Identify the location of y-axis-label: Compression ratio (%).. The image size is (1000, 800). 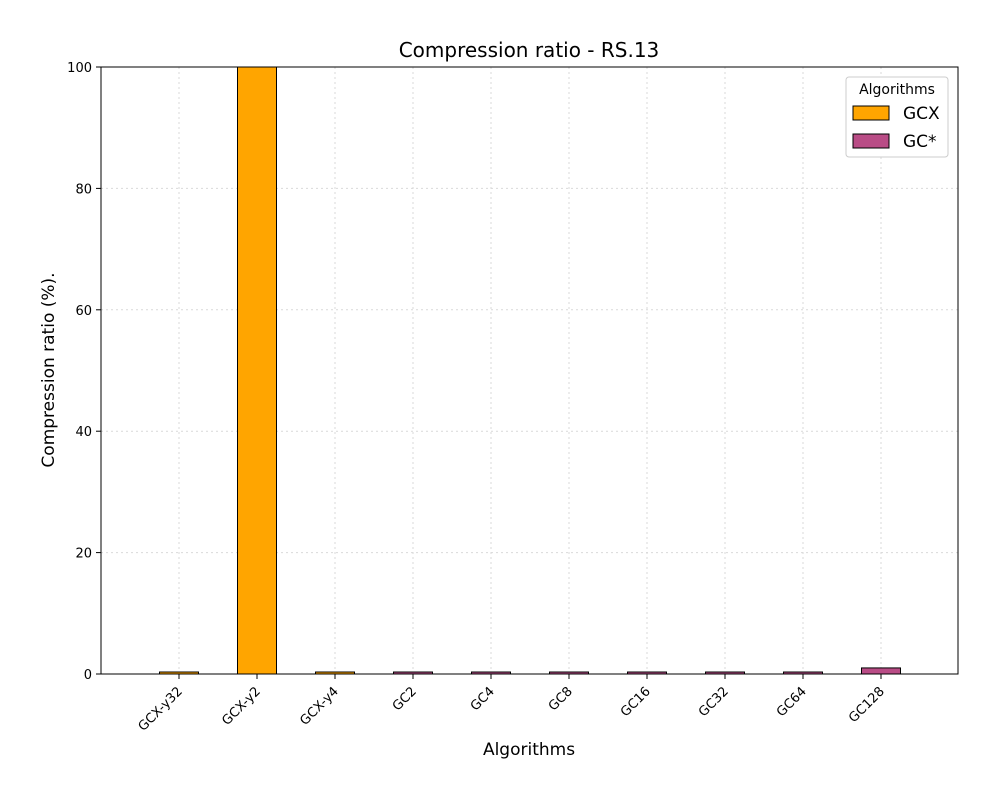
(49, 369).